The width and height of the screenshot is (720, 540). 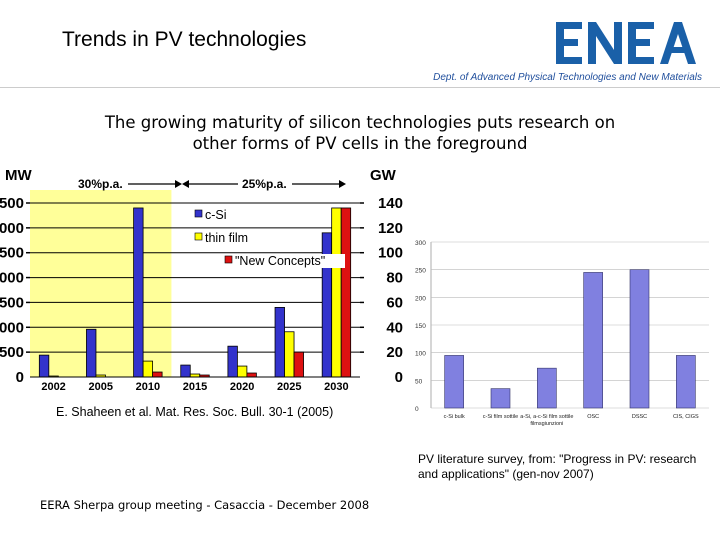 What do you see at coordinates (91, 353) in the screenshot?
I see `bar-c-si-2005` at bounding box center [91, 353].